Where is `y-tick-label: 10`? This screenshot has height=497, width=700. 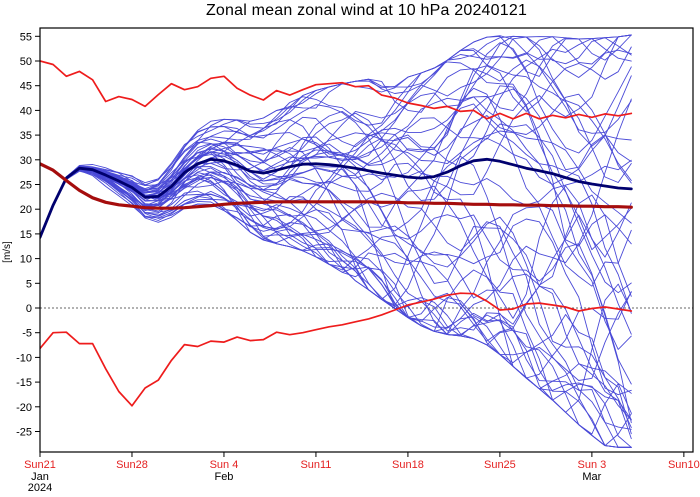 y-tick-label: 10 is located at coordinates (26, 260).